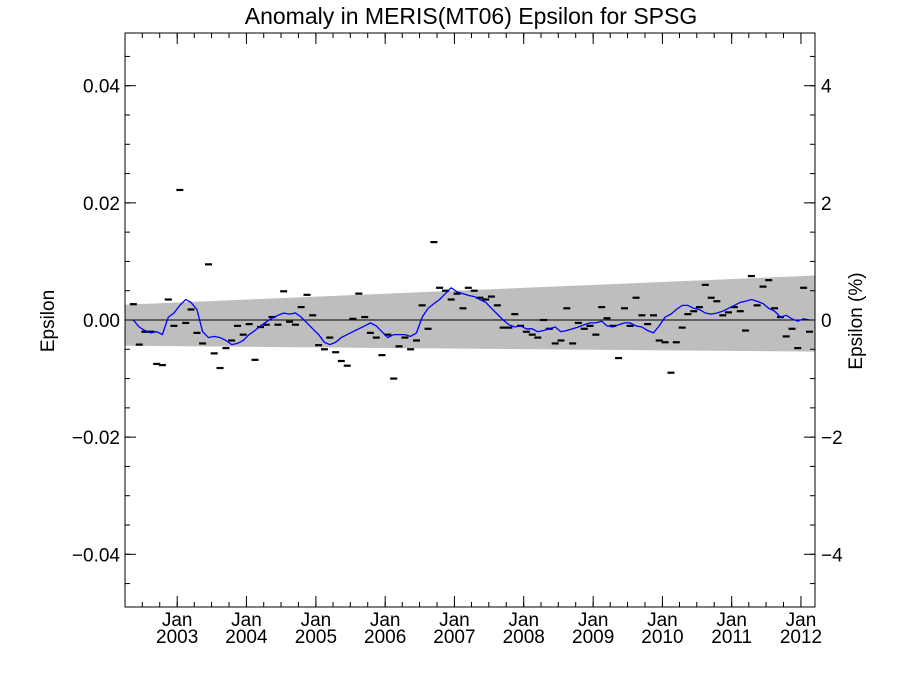 Image resolution: width=900 pixels, height=675 pixels. Describe the element at coordinates (801, 637) in the screenshot. I see `x-tick-year: 2012` at that location.